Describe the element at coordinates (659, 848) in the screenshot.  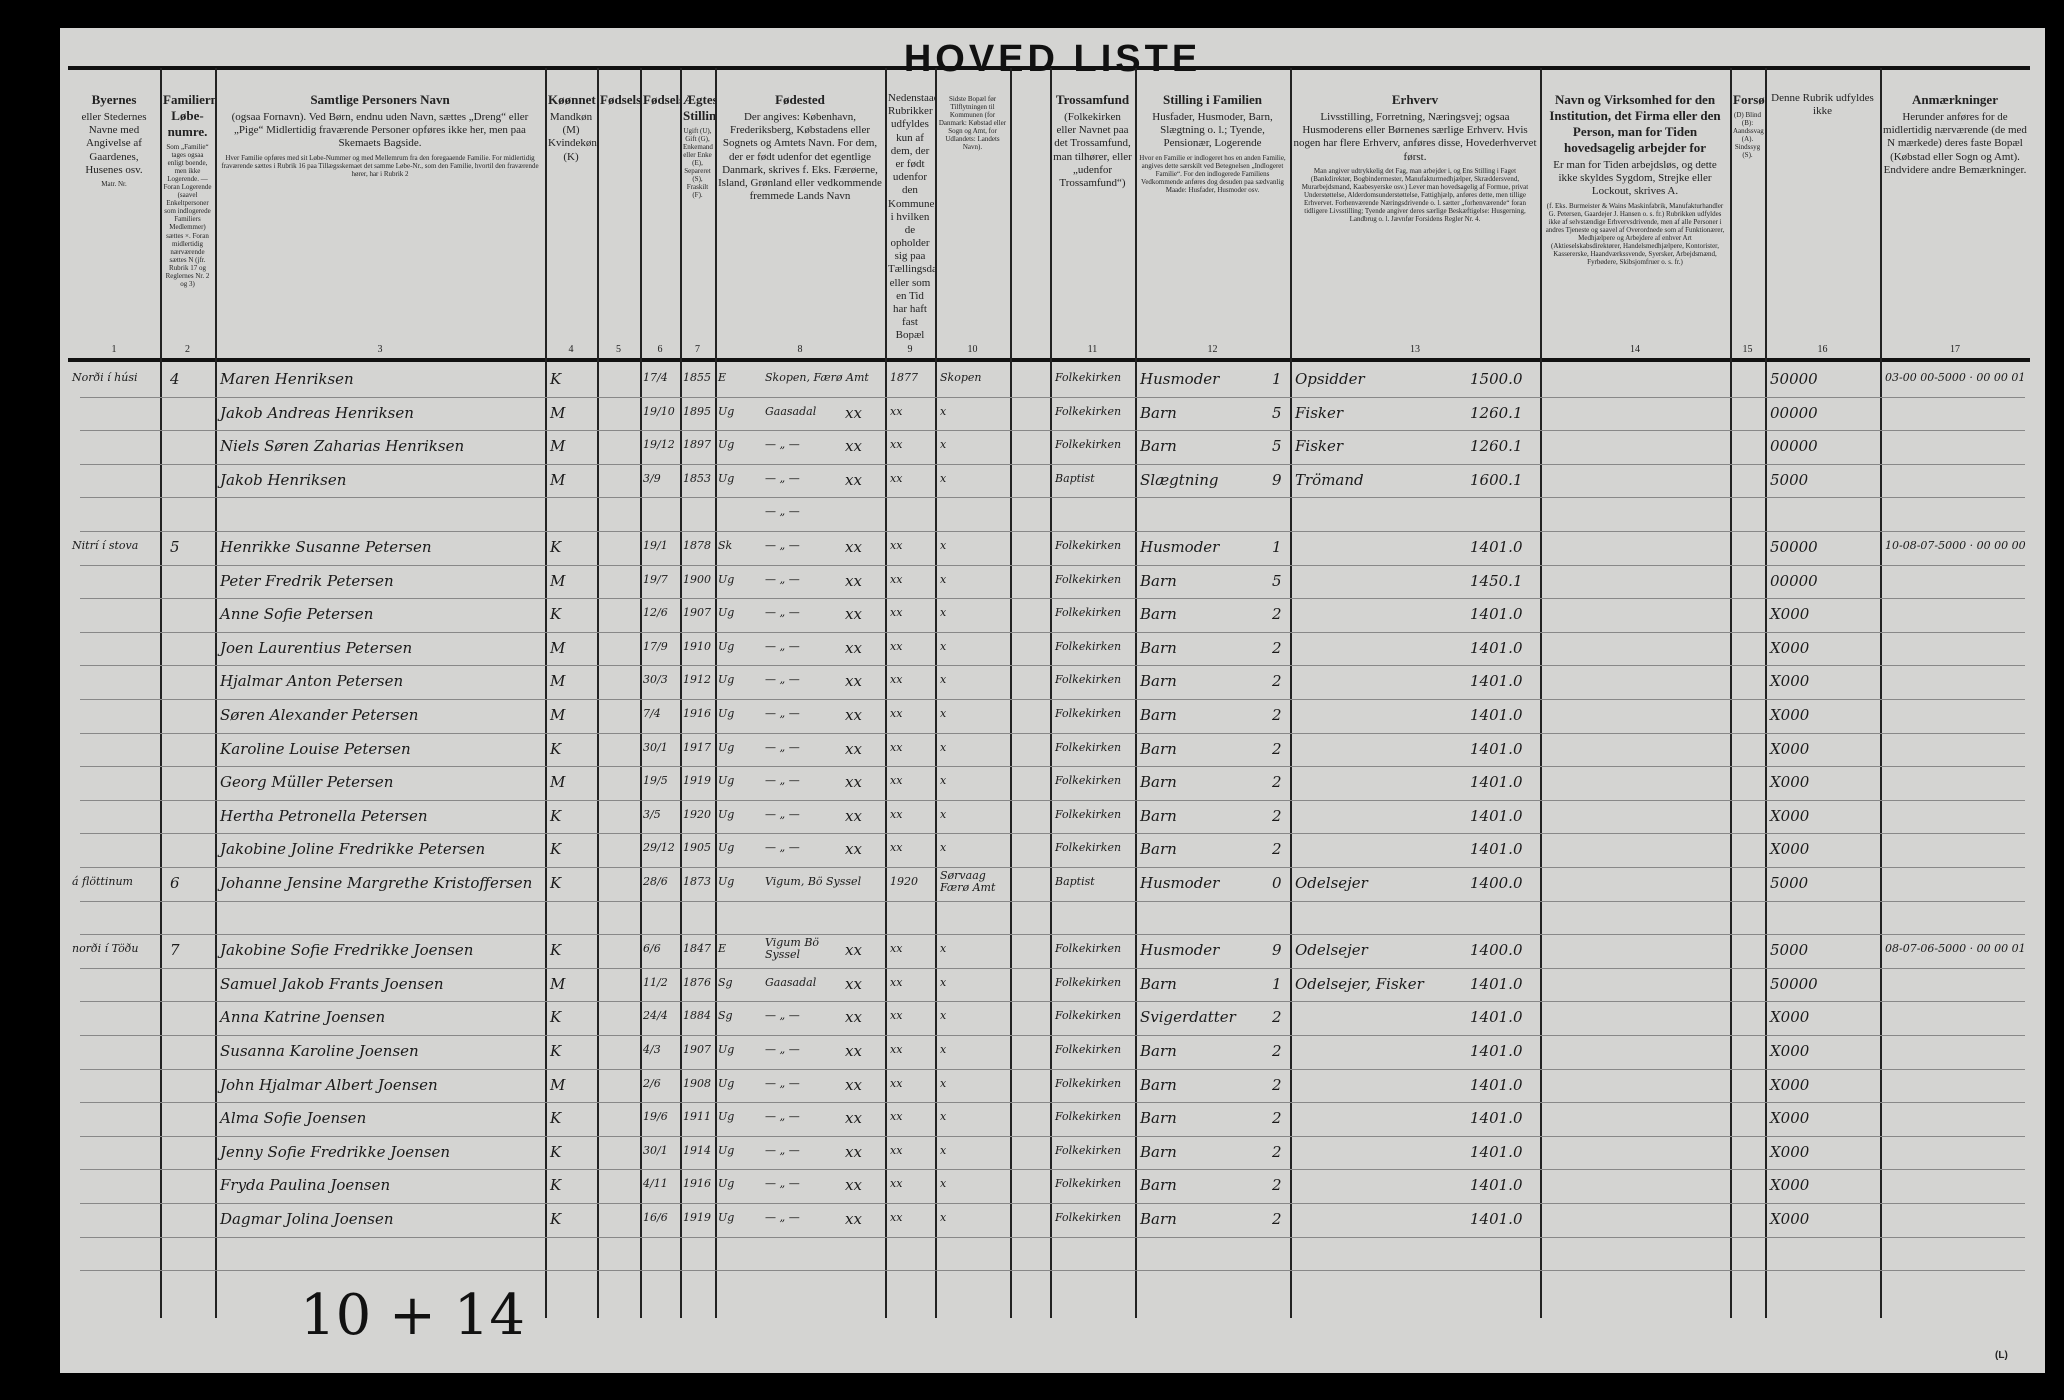
I see `cell-day: 29/12` at that location.